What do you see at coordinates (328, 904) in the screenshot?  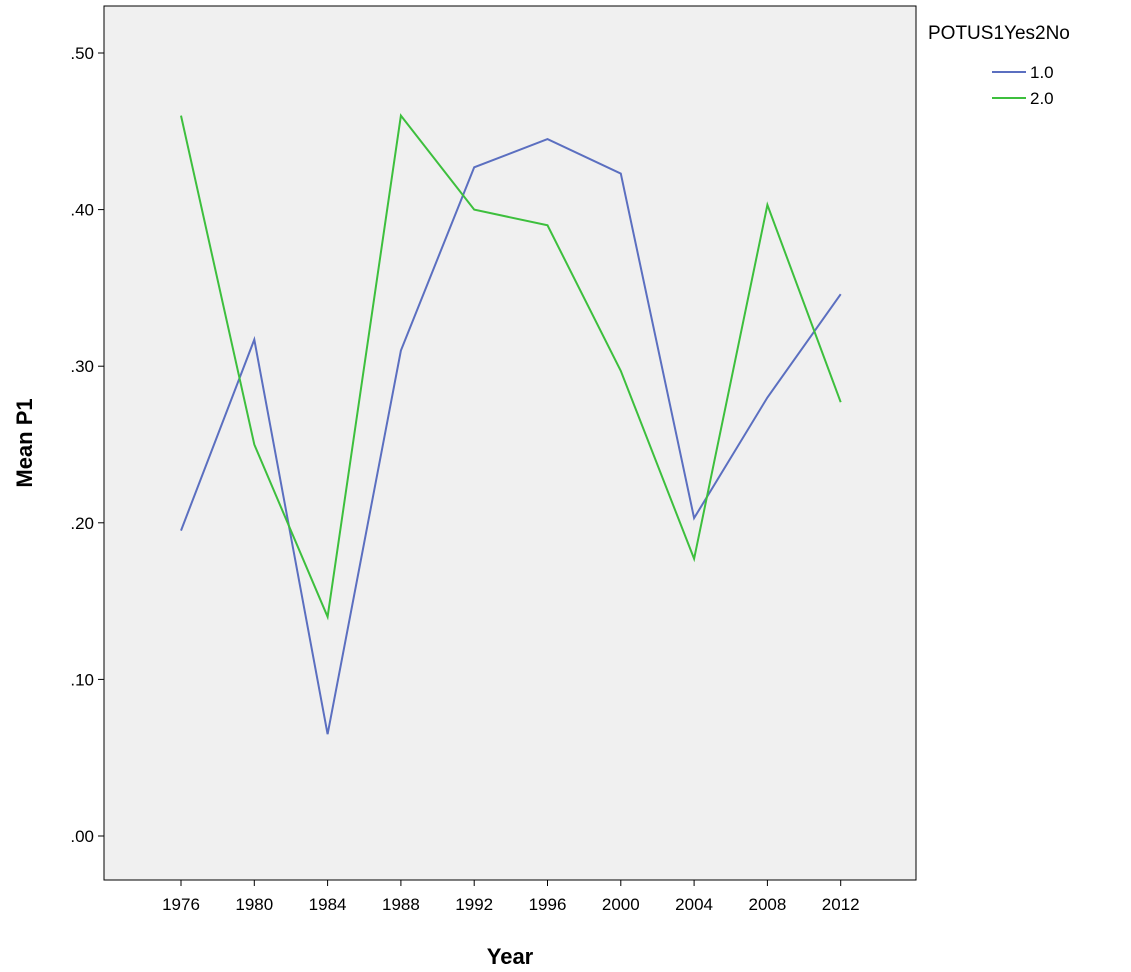 I see `x-tick-label: 1984` at bounding box center [328, 904].